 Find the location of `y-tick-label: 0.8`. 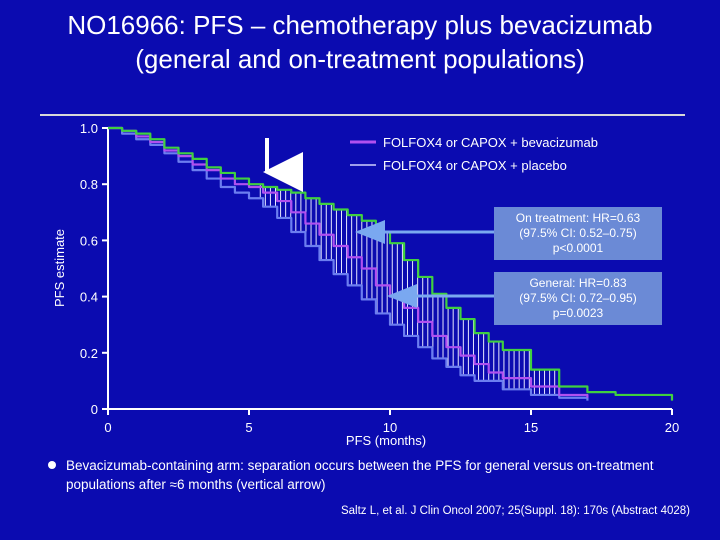

y-tick-label: 0.8 is located at coordinates (89, 184).